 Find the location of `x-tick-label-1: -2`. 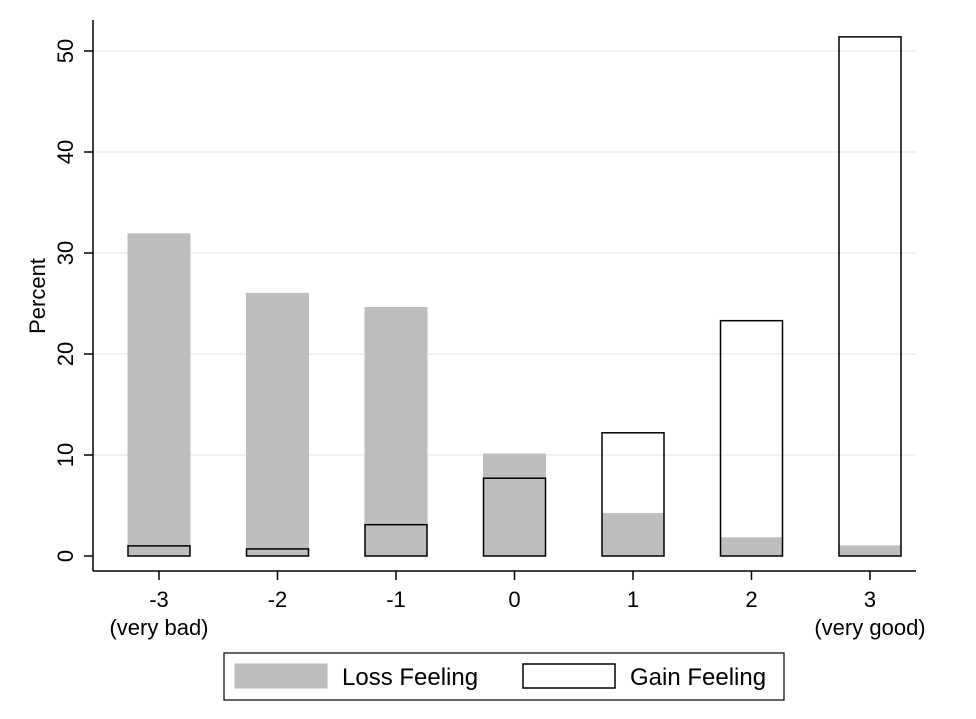

x-tick-label-1: -2 is located at coordinates (278, 599).